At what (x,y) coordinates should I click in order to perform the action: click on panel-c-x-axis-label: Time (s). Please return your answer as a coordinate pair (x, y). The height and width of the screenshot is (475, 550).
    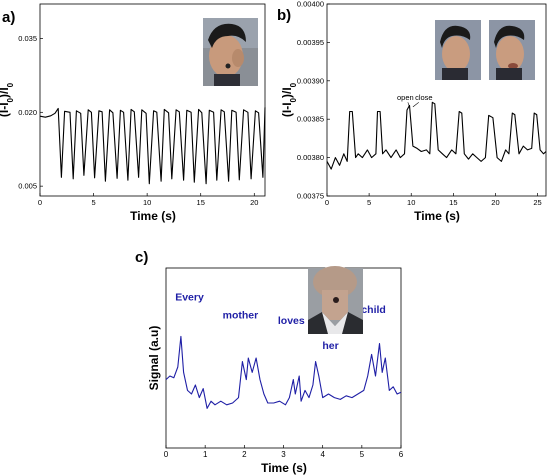
    Looking at the image, I should click on (284, 468).